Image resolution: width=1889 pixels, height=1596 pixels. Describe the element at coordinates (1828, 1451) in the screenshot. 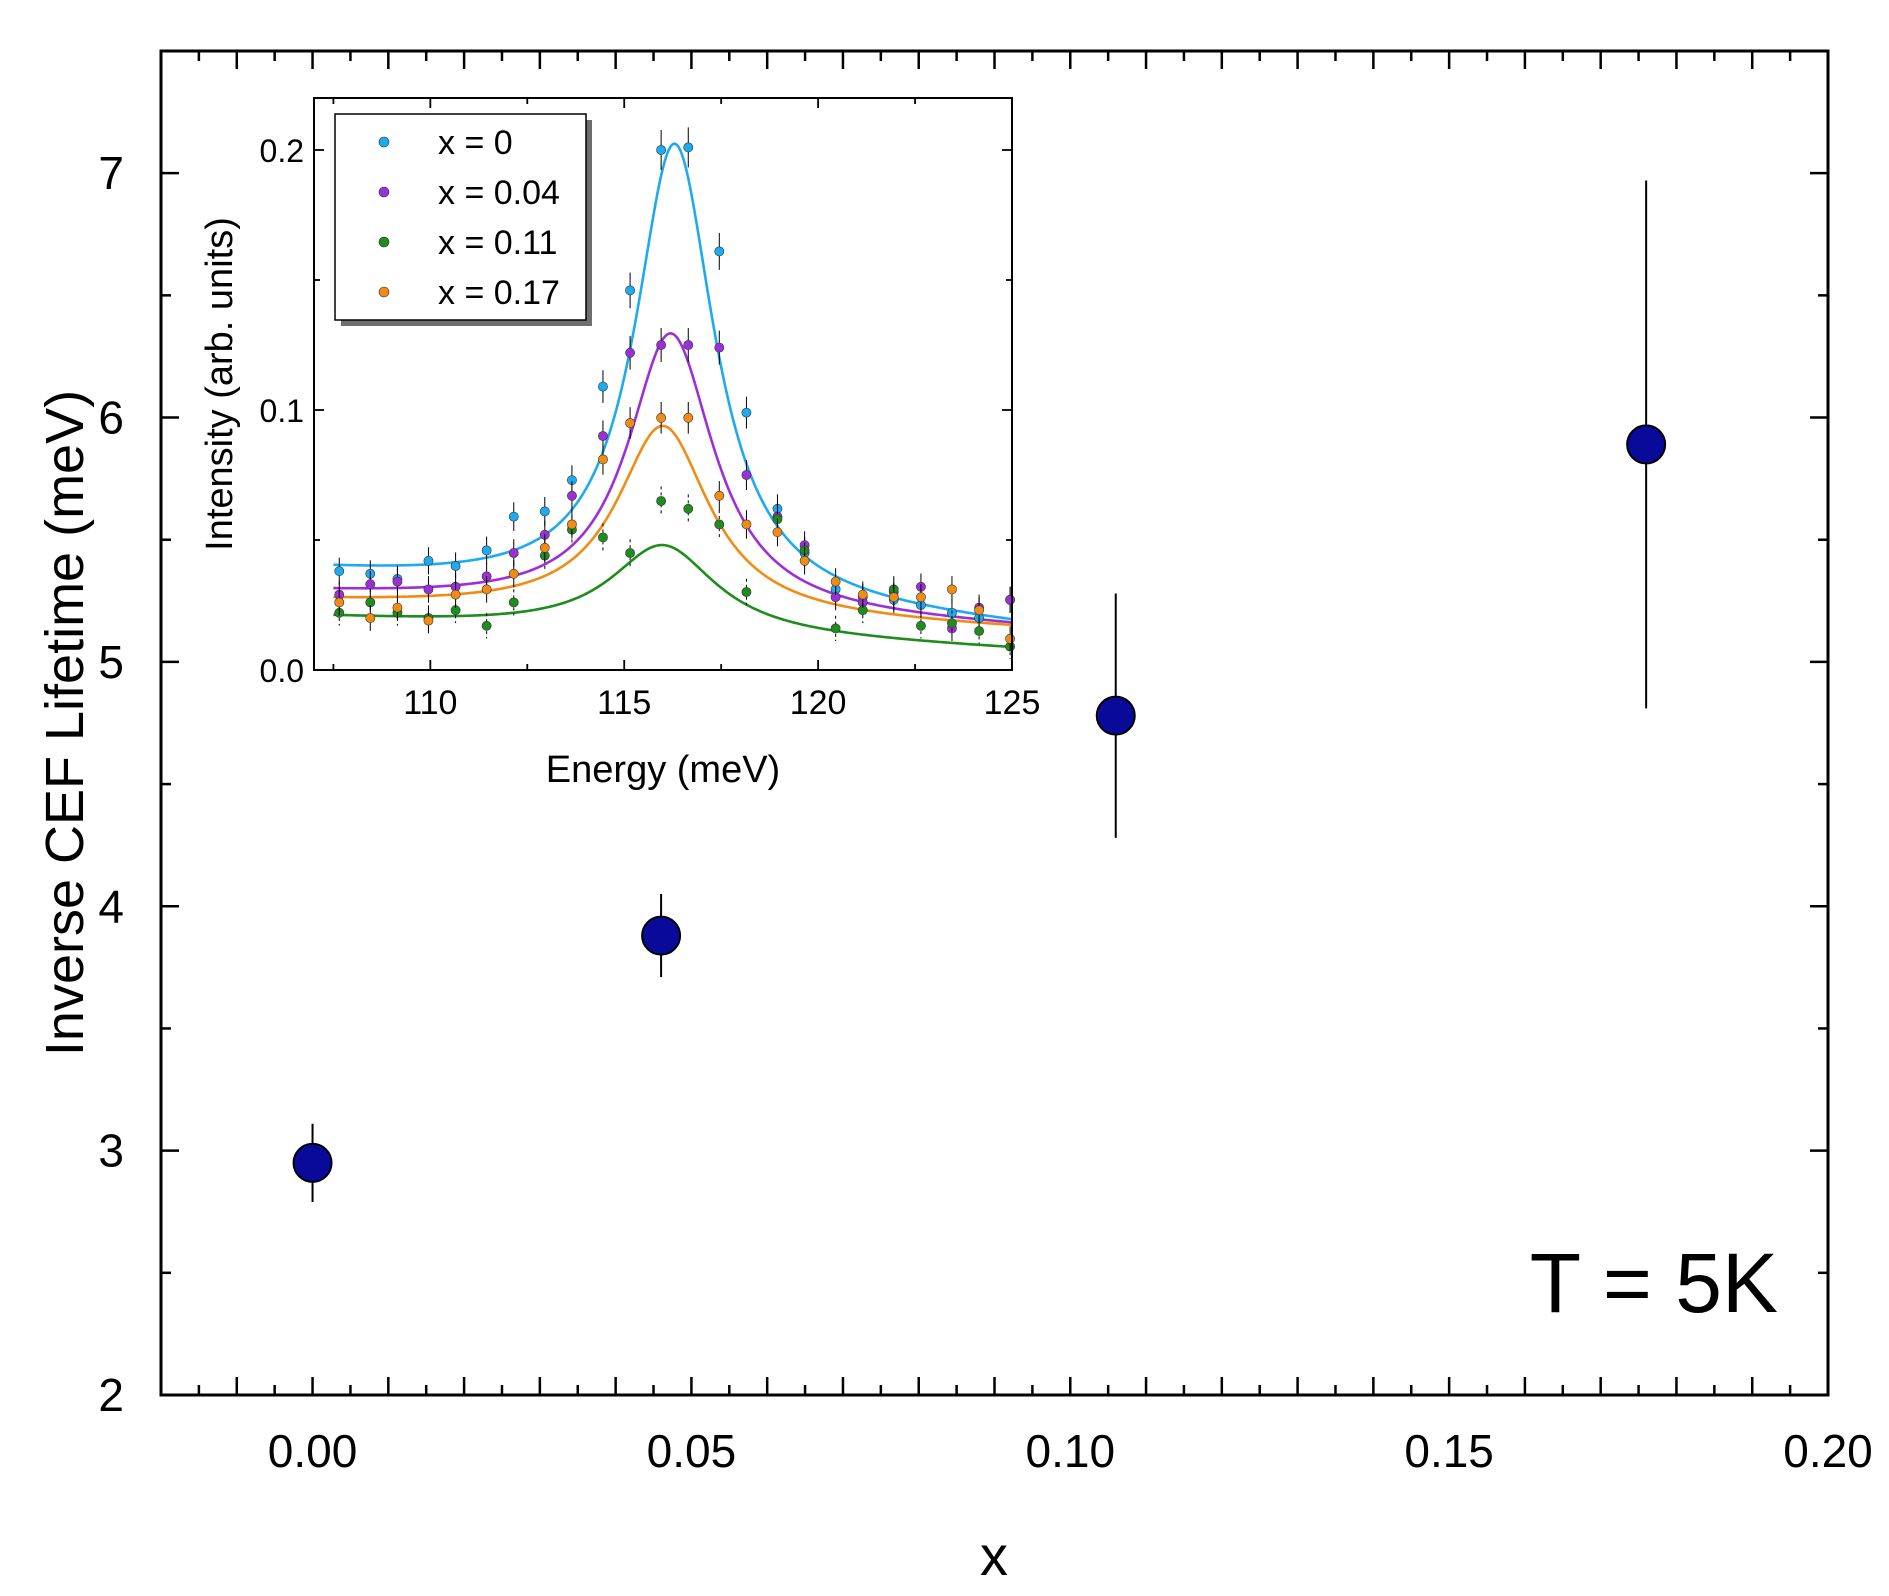

I see `main-x-tick-label: 0.20` at that location.